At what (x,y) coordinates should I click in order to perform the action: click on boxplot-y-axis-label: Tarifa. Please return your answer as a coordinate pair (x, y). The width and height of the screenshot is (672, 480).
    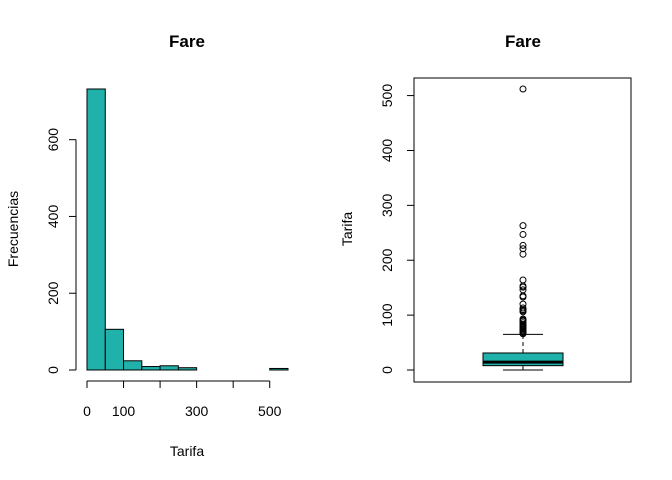
    Looking at the image, I should click on (347, 229).